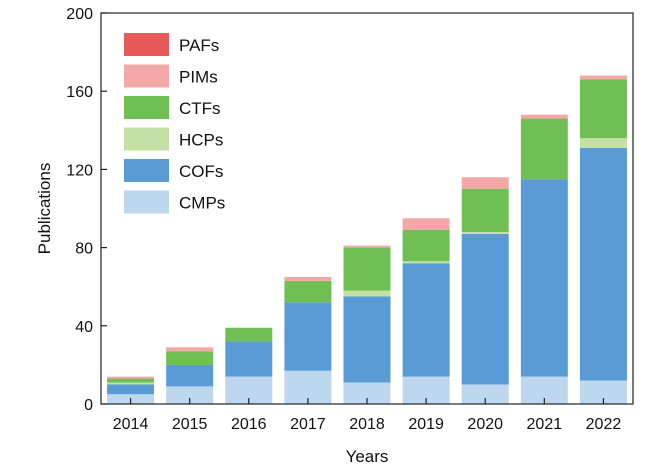 Image resolution: width=650 pixels, height=471 pixels. Describe the element at coordinates (485, 394) in the screenshot. I see `bar-cmps-2020` at that location.